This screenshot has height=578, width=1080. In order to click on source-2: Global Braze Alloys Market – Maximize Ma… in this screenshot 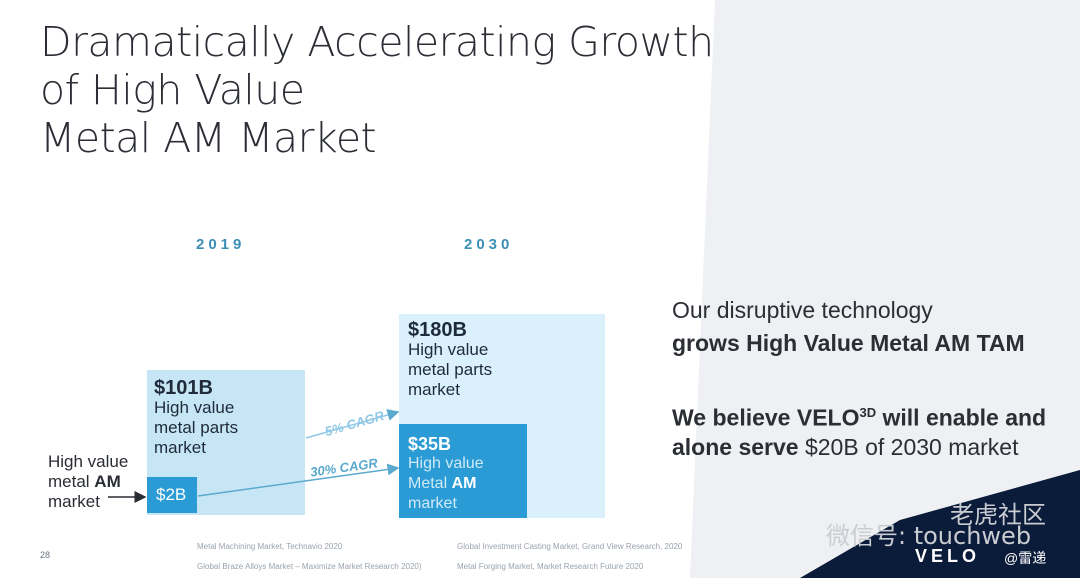, I will do `click(309, 566)`.